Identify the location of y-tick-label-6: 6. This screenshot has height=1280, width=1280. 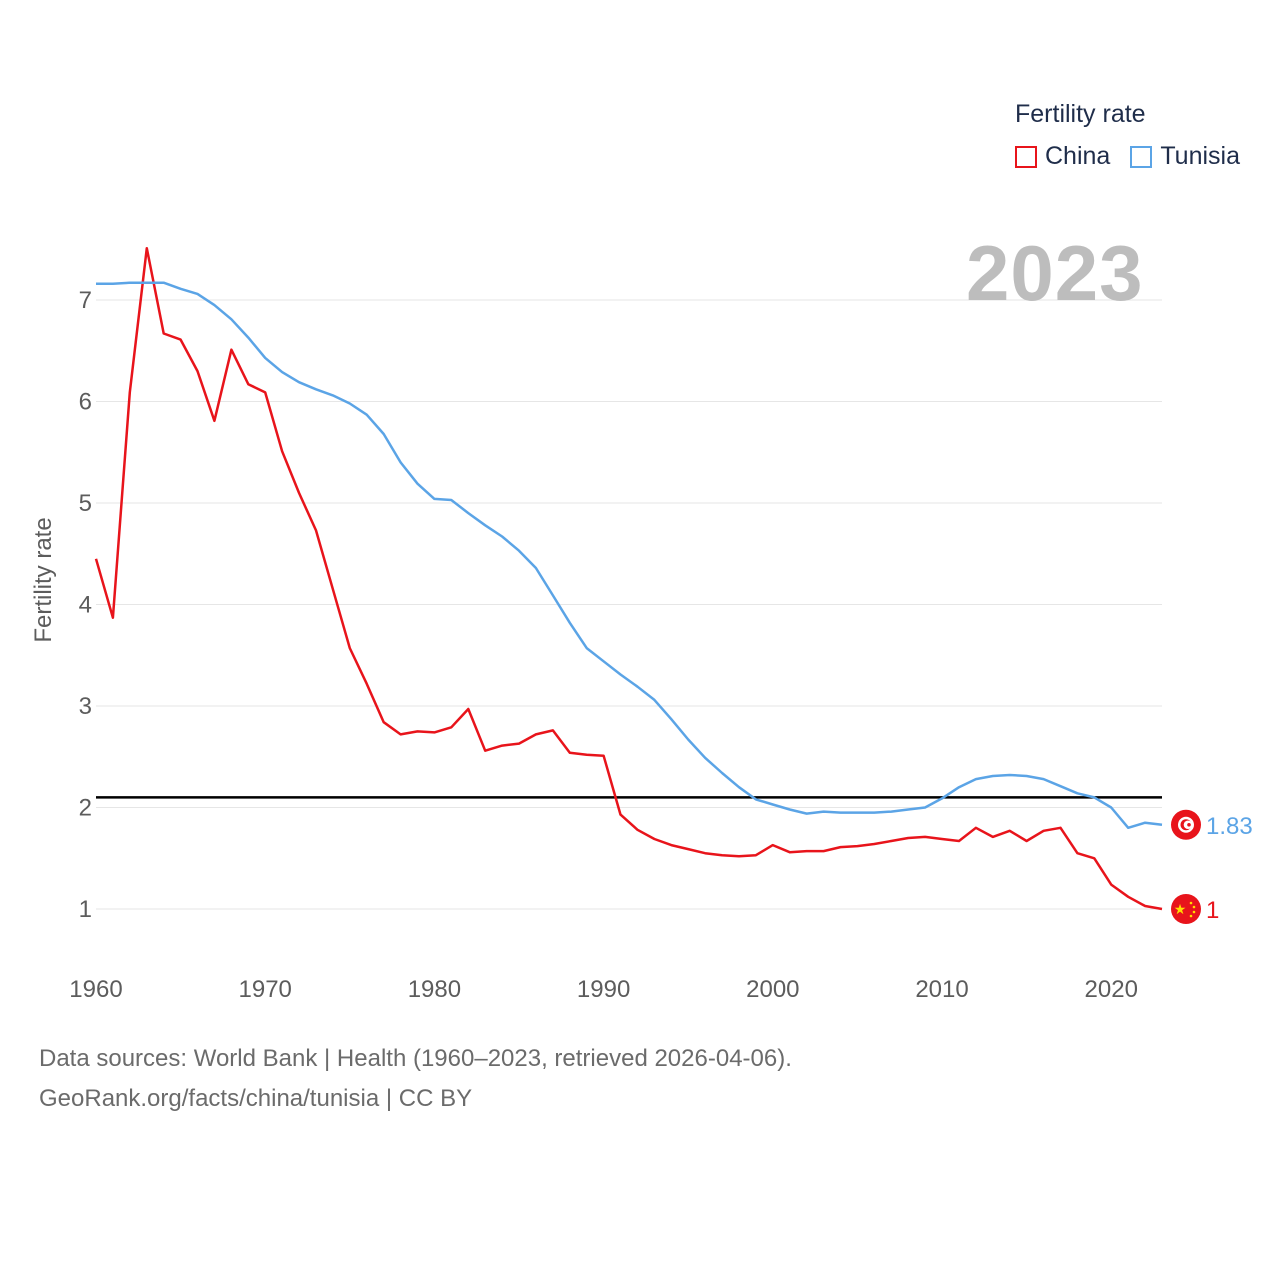
(85, 402).